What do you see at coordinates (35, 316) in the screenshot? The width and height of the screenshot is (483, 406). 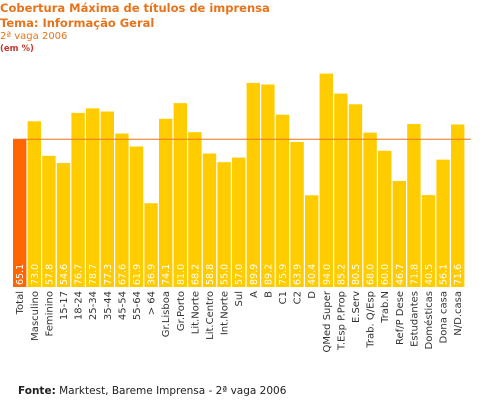 I see `category-label: Masculino` at bounding box center [35, 316].